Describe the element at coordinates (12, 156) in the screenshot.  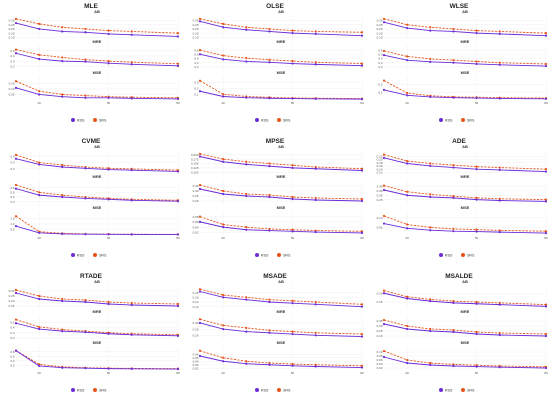
I see `y-tick-label: 0.4` at that location.